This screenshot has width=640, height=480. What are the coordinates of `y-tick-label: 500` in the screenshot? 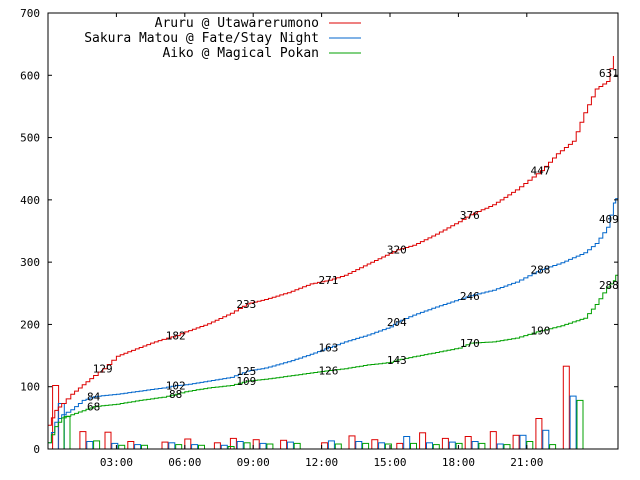 It's located at (30, 138).